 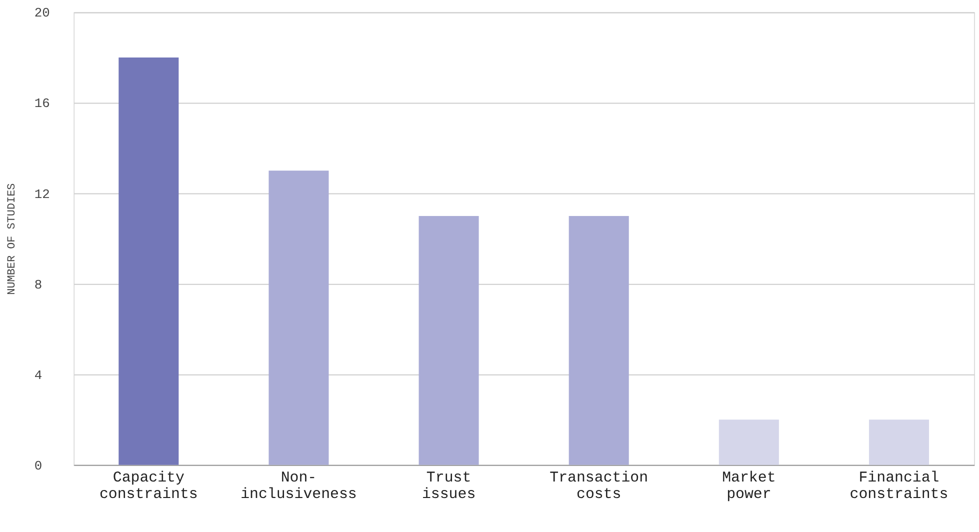 I want to click on x-tick-label: Non- inclusiveness, so click(x=298, y=487).